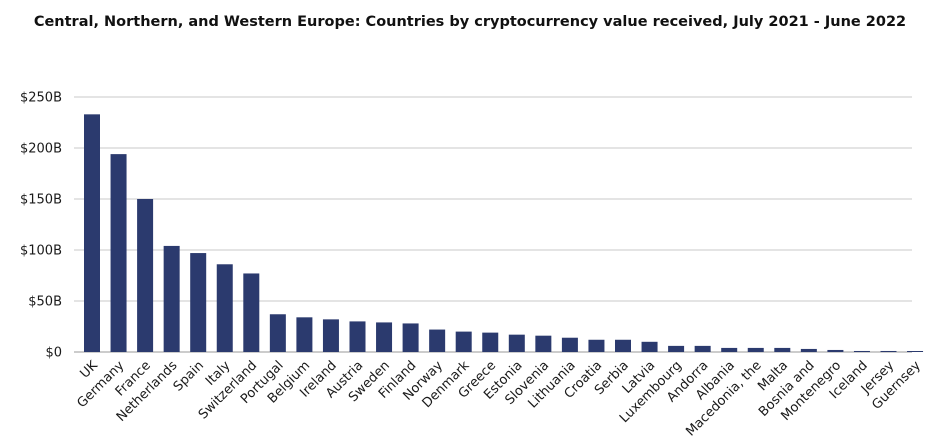 This screenshot has width=940, height=436. What do you see at coordinates (145, 275) in the screenshot?
I see `bar-france` at bounding box center [145, 275].